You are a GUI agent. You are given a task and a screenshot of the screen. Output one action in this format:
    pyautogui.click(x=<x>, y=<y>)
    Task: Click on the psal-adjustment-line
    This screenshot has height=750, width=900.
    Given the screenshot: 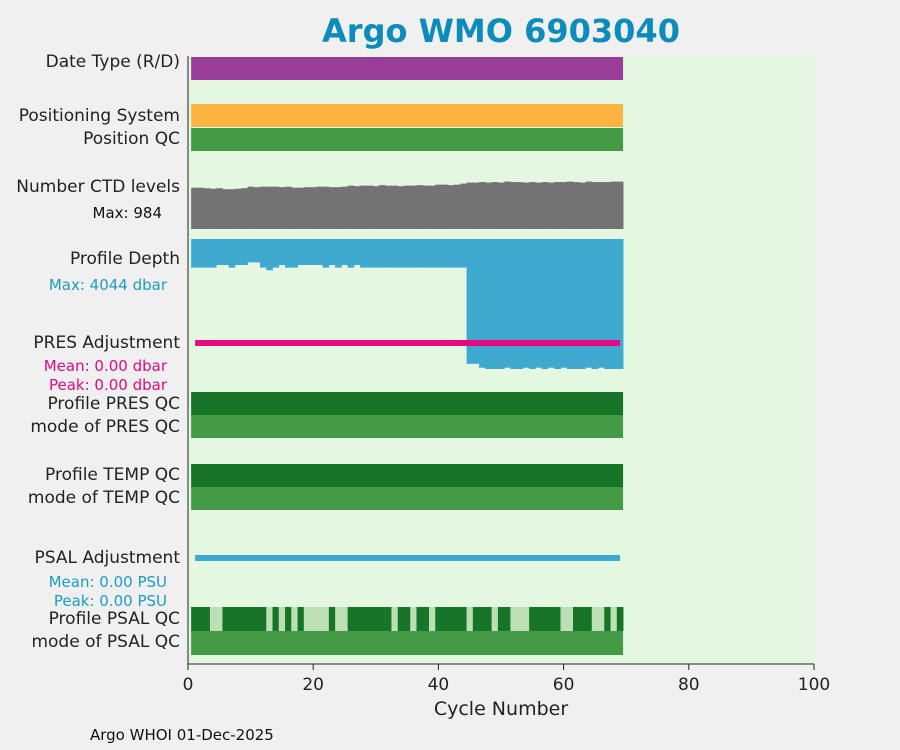 What is the action you would take?
    pyautogui.click(x=408, y=558)
    